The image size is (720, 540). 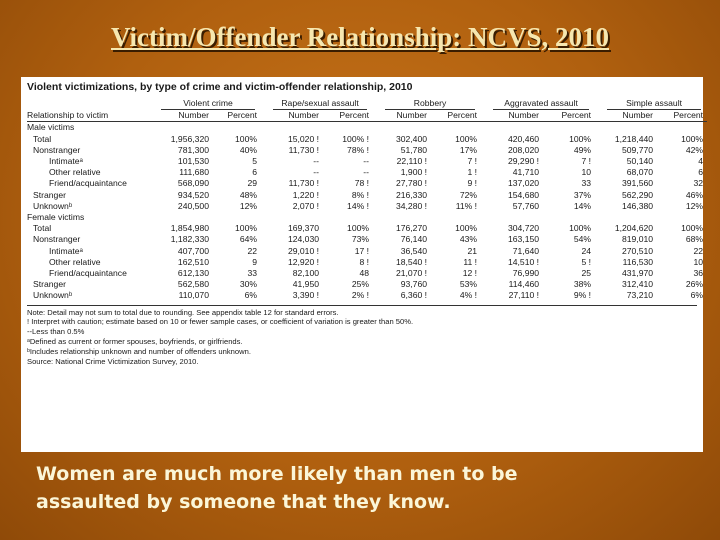 What do you see at coordinates (193, 250) in the screenshot?
I see `number-cell: 407,700` at bounding box center [193, 250].